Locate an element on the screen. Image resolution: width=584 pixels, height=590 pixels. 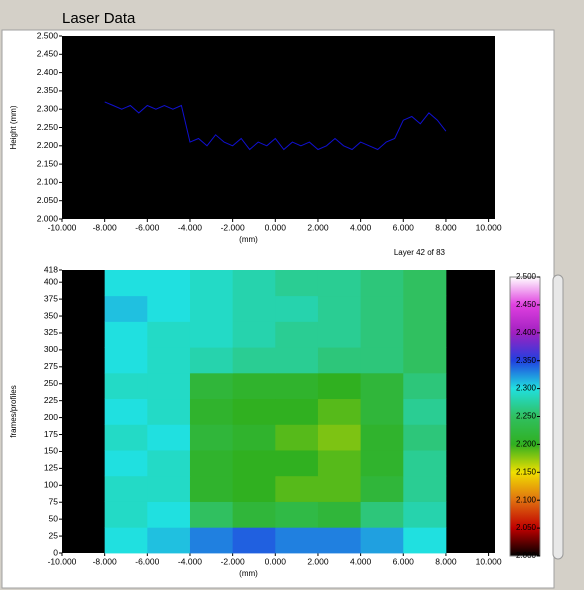
x-tick-label: -10.000 is located at coordinates (62, 227).